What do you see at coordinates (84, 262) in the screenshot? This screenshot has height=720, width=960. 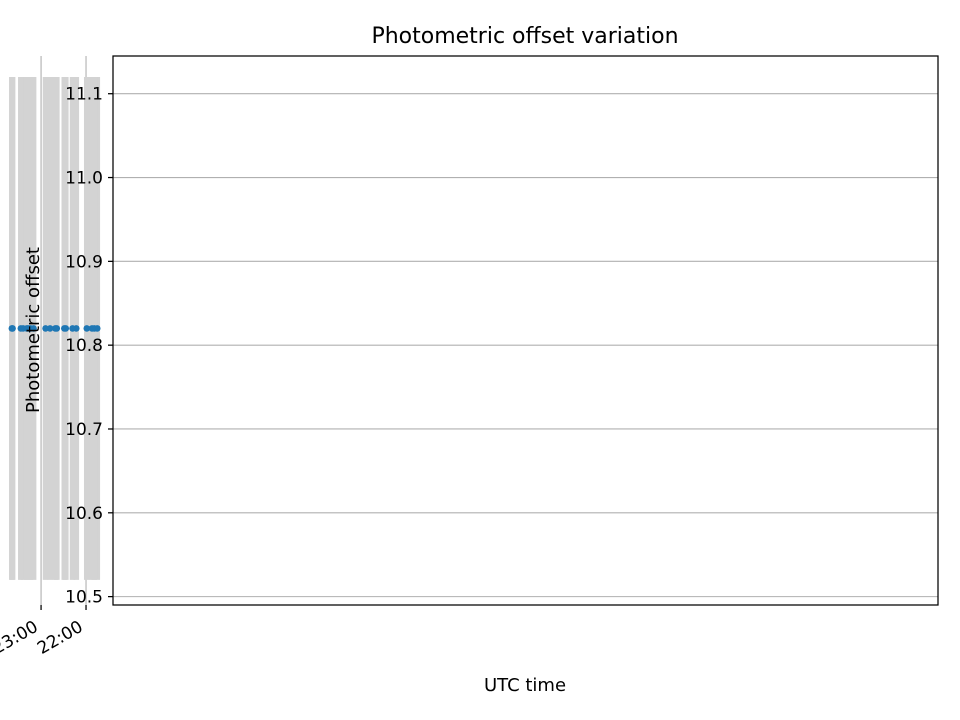 I see `y-tick-label: 10.9` at bounding box center [84, 262].